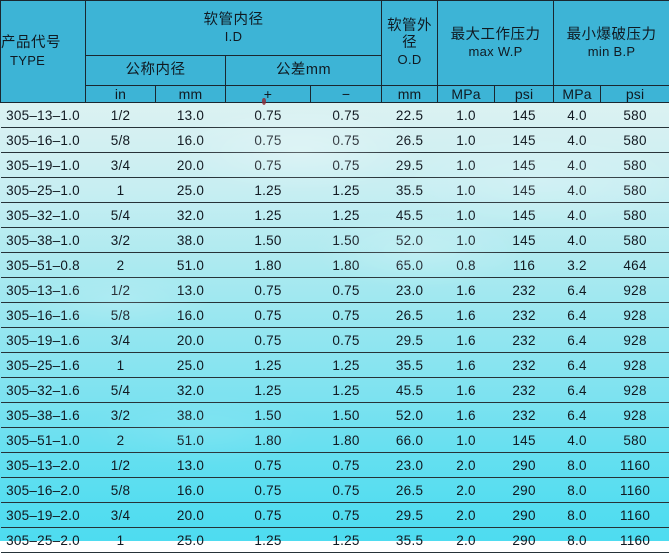  I want to click on header-group-id-cn: 软管内径, so click(233, 20).